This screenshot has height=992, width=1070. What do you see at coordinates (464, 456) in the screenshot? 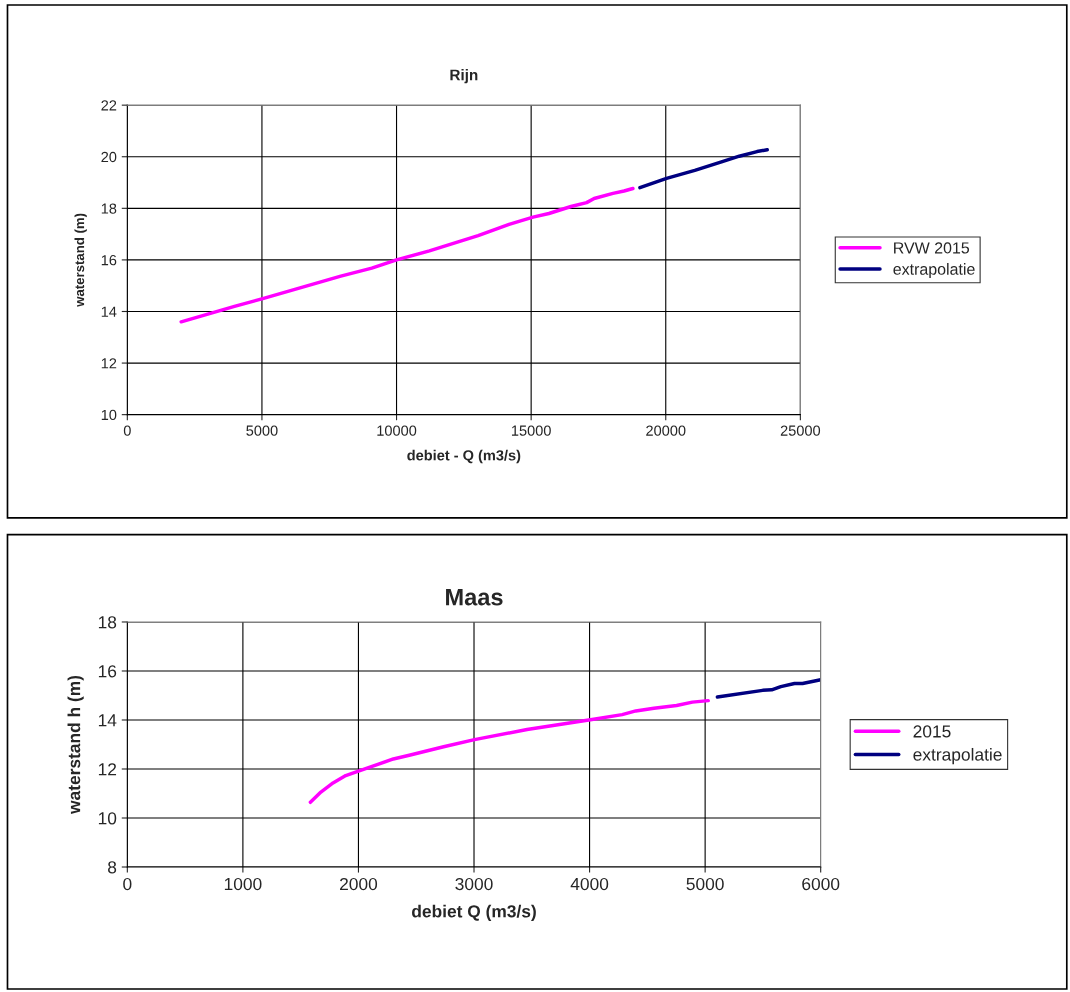
I see `x-axis-title: debiet - Q (m3/s)` at bounding box center [464, 456].